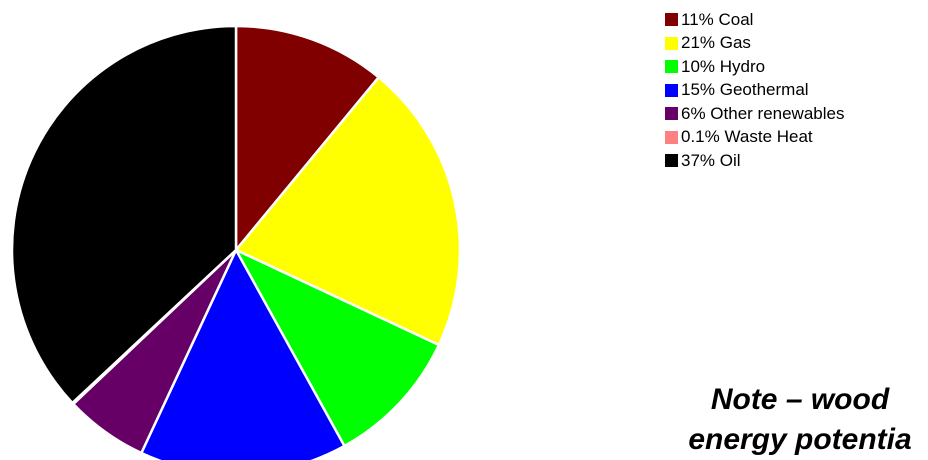 This screenshot has height=460, width=928. Describe the element at coordinates (747, 137) in the screenshot. I see `legend-label: 0.1% Waste Heat` at that location.